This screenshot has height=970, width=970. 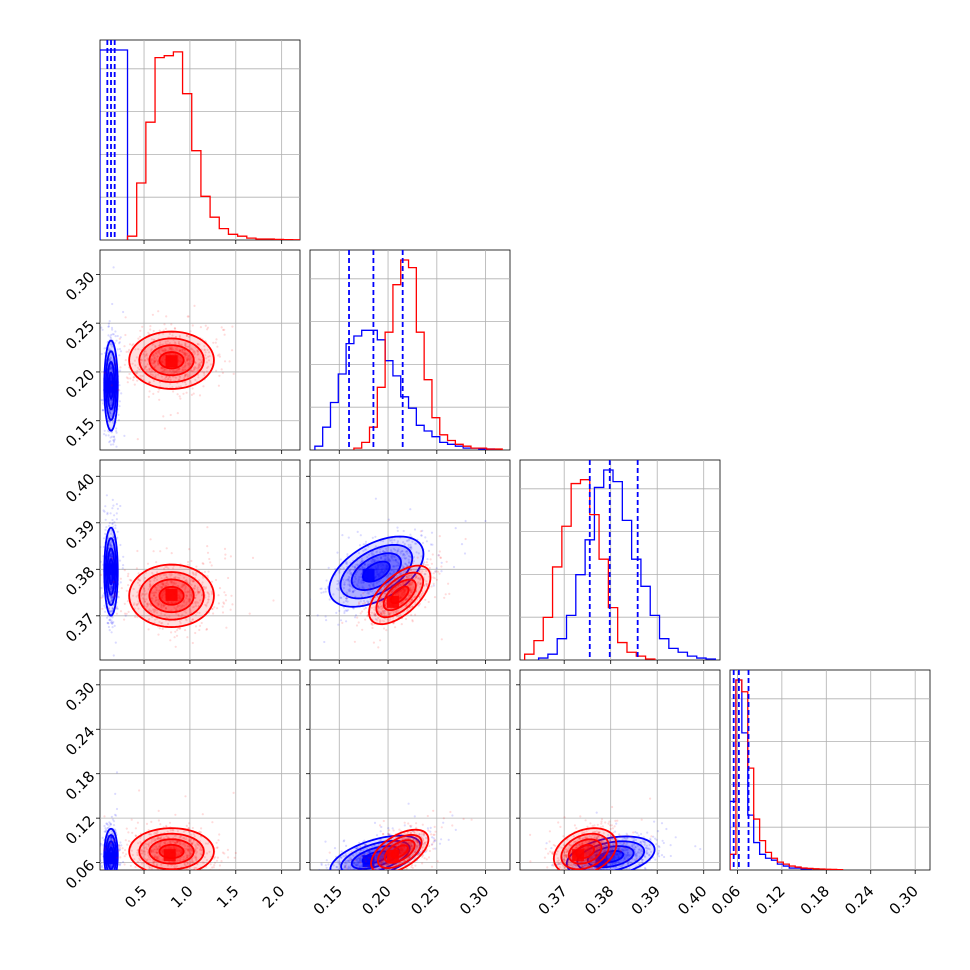 What do you see at coordinates (181, 561) in the screenshot?
I see `pair-panel: 0.370.380.390.40` at bounding box center [181, 561].